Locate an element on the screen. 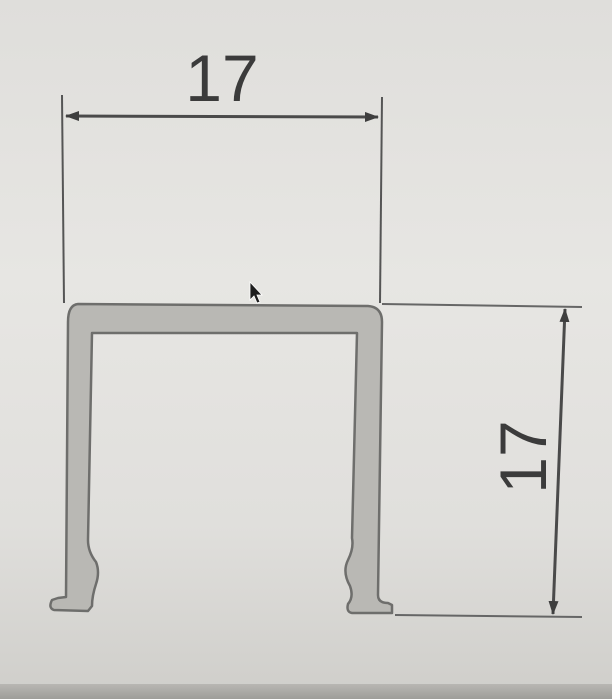 The image size is (612, 699). width-extension-line-right is located at coordinates (381, 200).